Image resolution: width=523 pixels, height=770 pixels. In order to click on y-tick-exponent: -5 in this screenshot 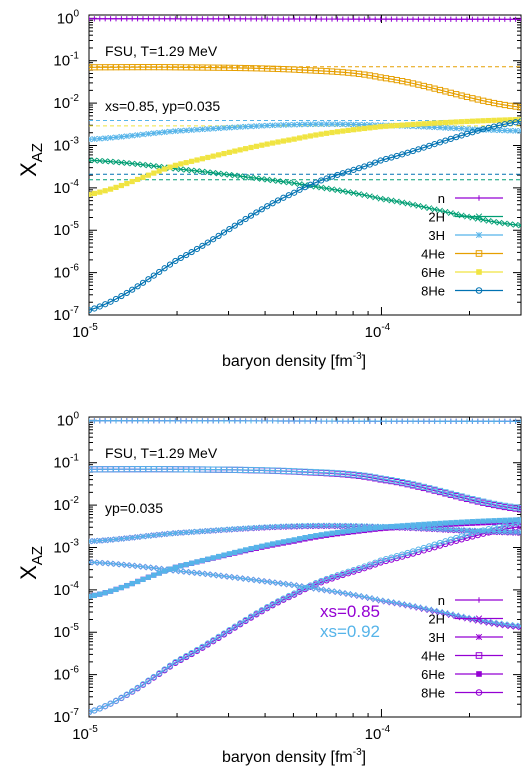, I will do `click(74, 627)`.